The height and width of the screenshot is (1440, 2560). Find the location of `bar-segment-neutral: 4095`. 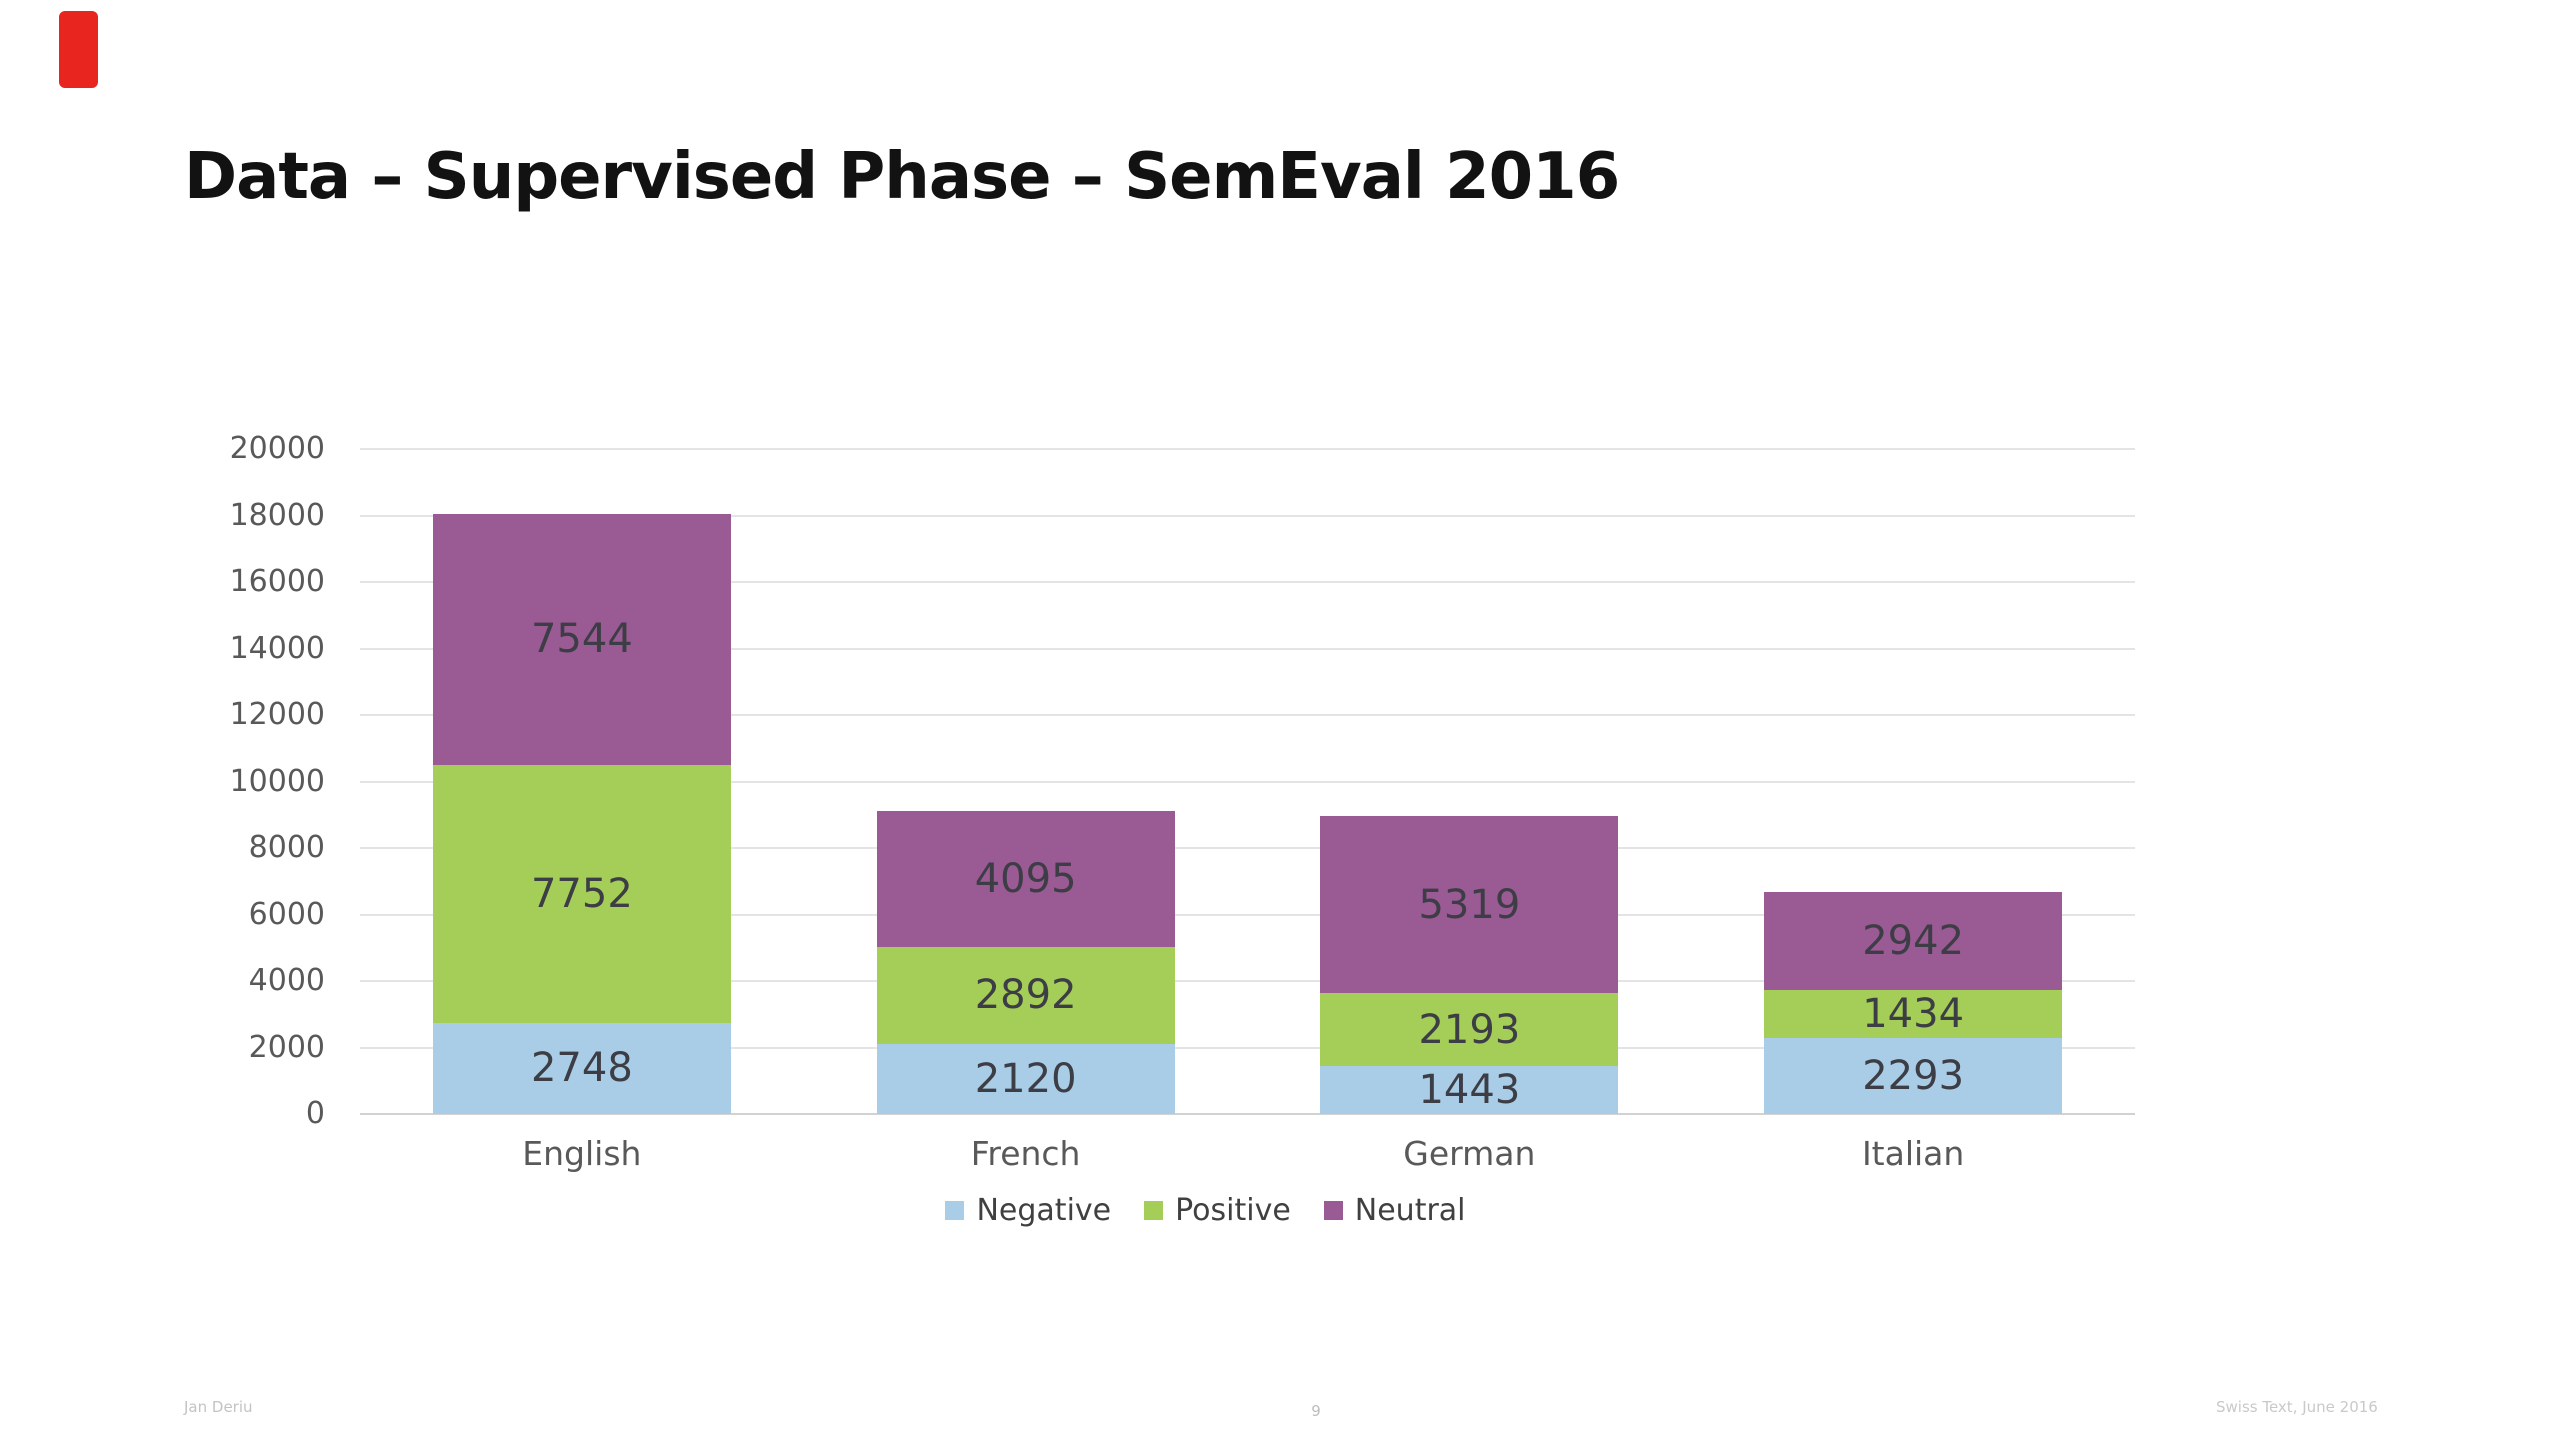

bar-segment-neutral: 4095 is located at coordinates (1025, 879).